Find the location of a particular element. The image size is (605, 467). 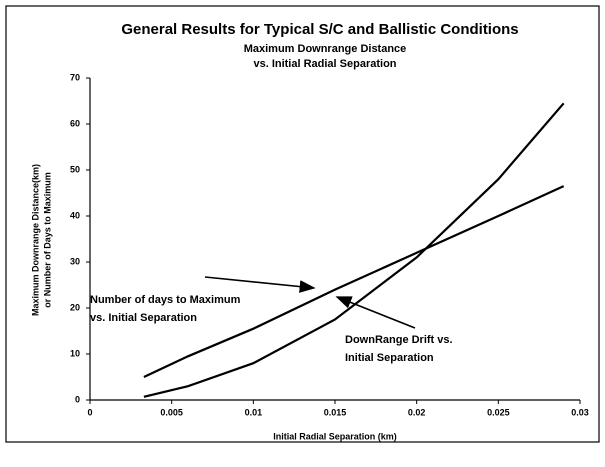

y-tick-label: 20 is located at coordinates (75, 307).